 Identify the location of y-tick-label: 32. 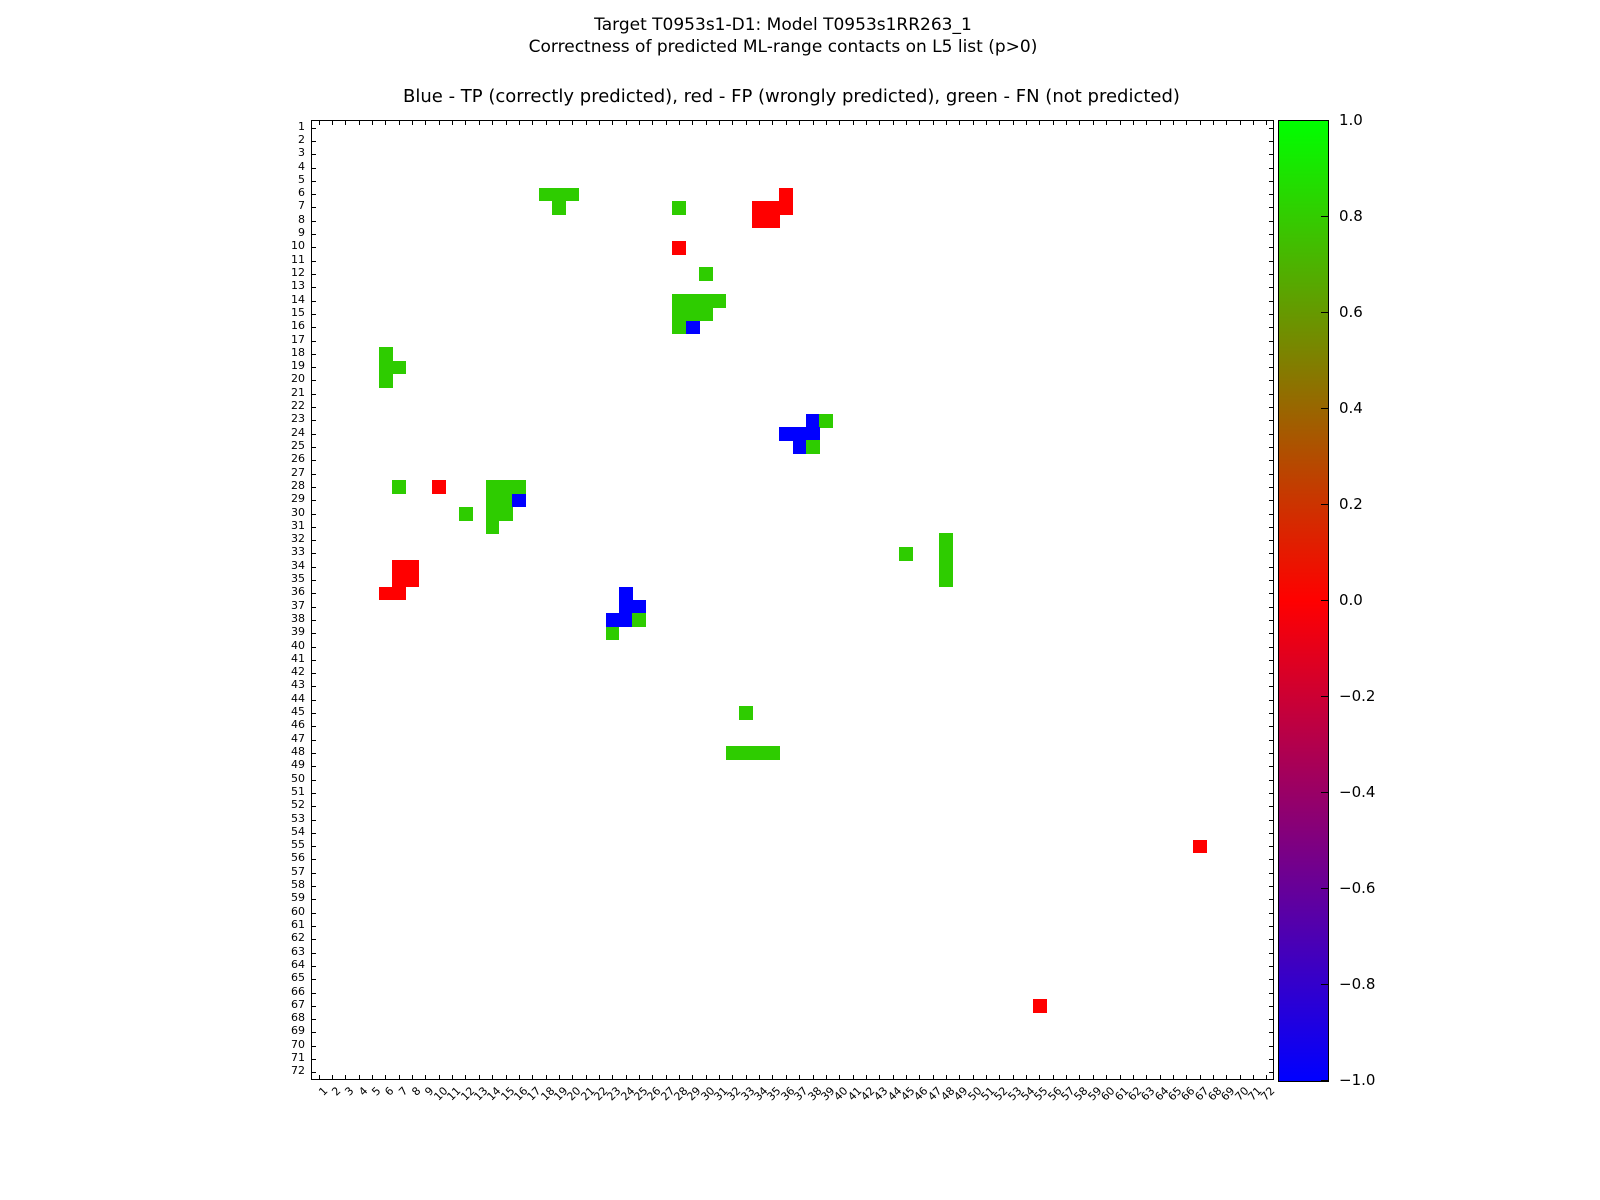
(298, 539).